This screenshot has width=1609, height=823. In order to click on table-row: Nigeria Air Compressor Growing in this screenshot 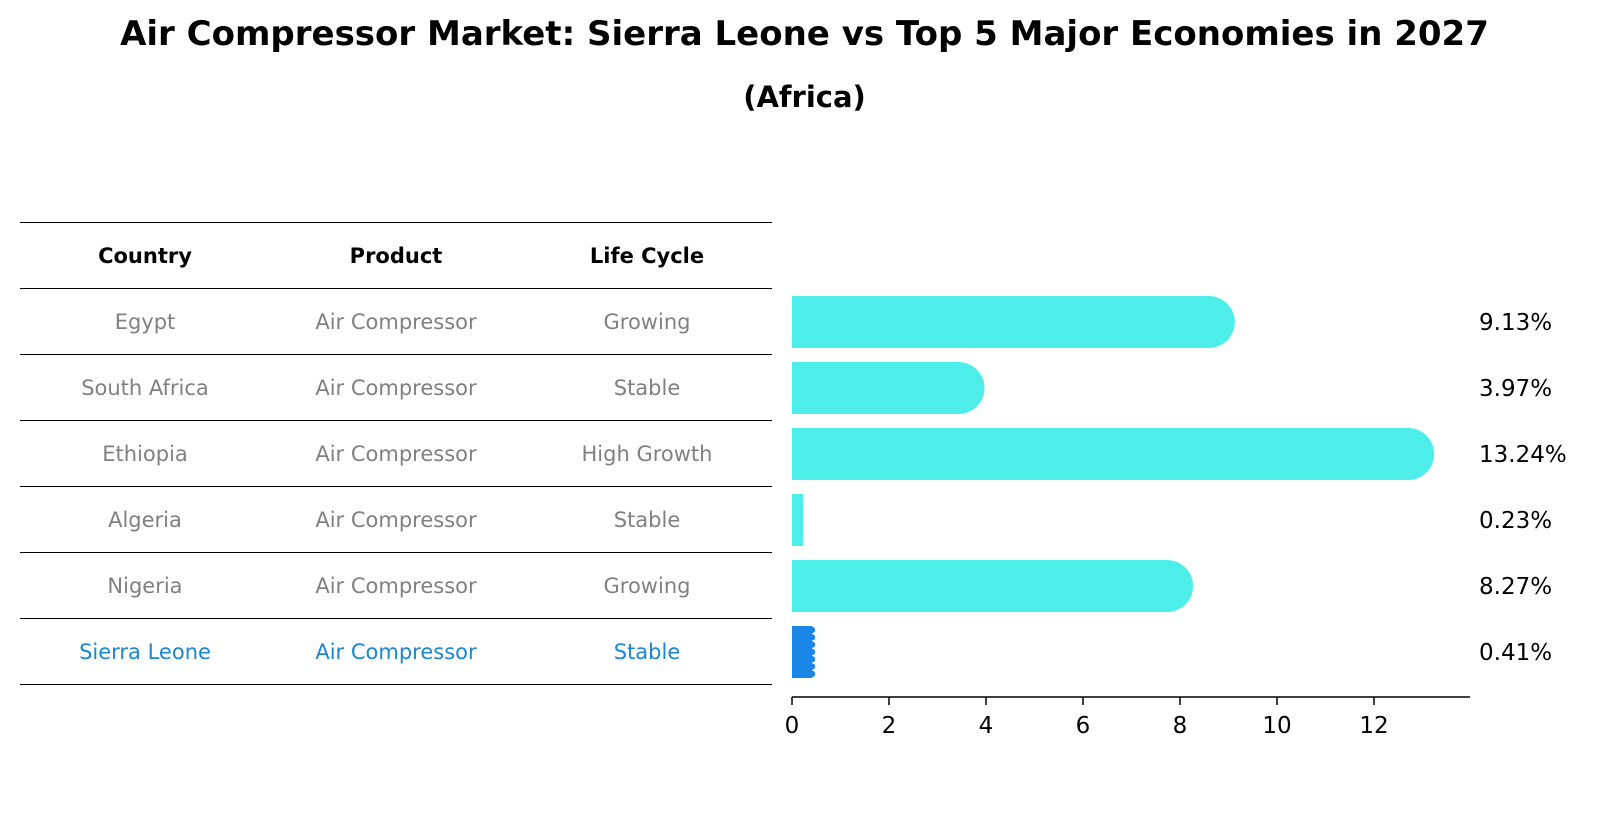, I will do `click(396, 585)`.